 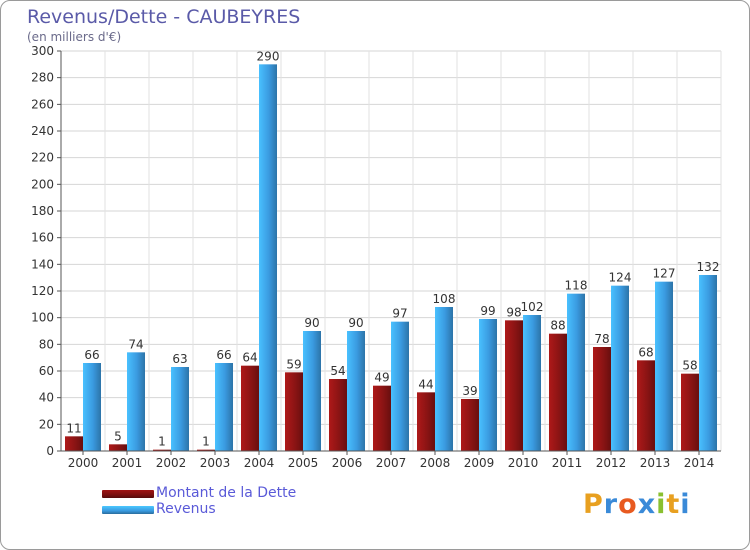 What do you see at coordinates (42, 78) in the screenshot?
I see `y-tick-label-280: 280` at bounding box center [42, 78].